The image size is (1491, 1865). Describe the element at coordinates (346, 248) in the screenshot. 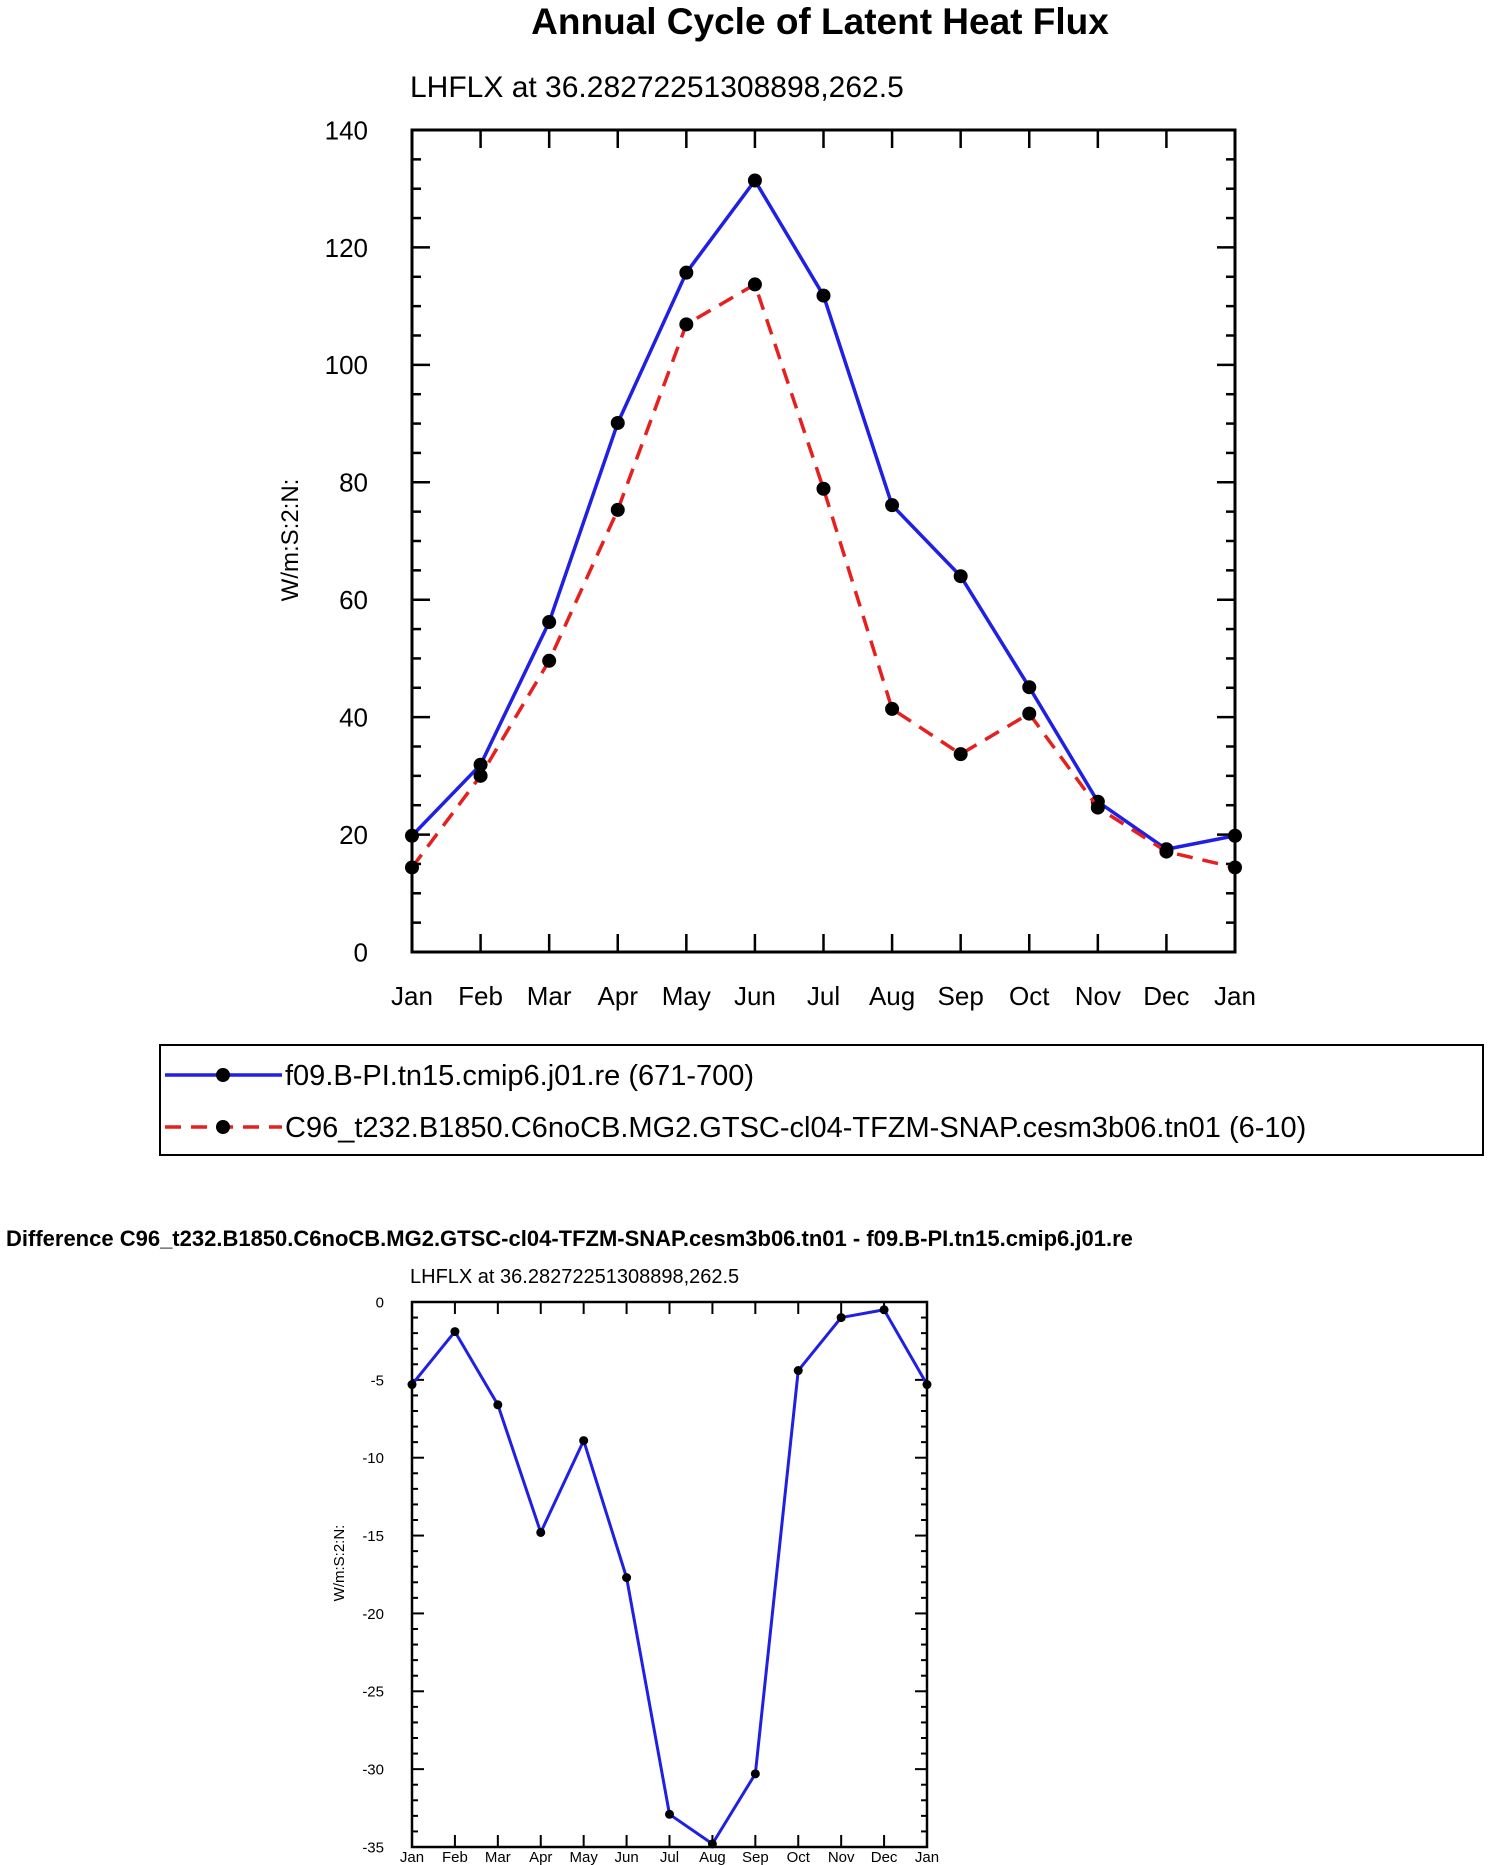

I see `y-tick-label: 120` at that location.